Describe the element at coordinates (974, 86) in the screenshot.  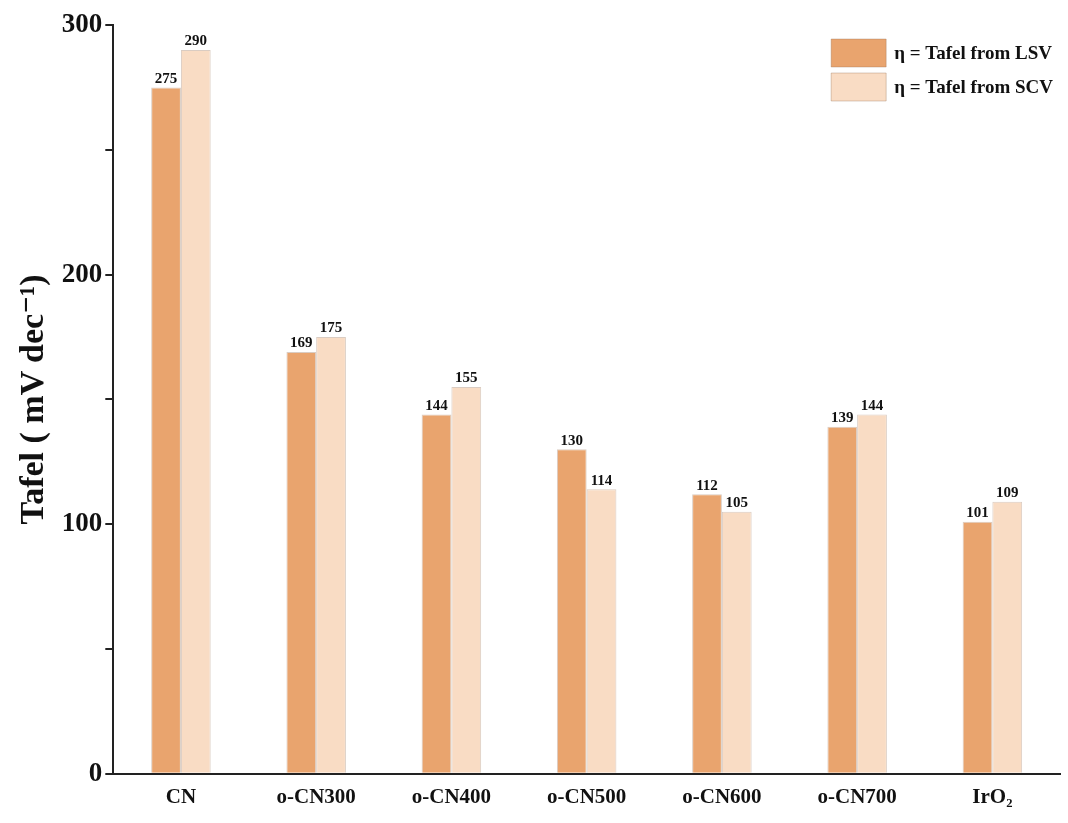
I see `legend-label: η = Tafel from SCV` at that location.